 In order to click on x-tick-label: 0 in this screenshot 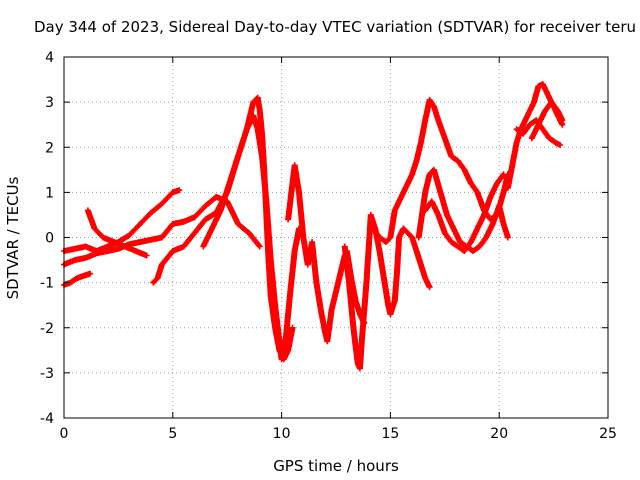, I will do `click(64, 434)`.